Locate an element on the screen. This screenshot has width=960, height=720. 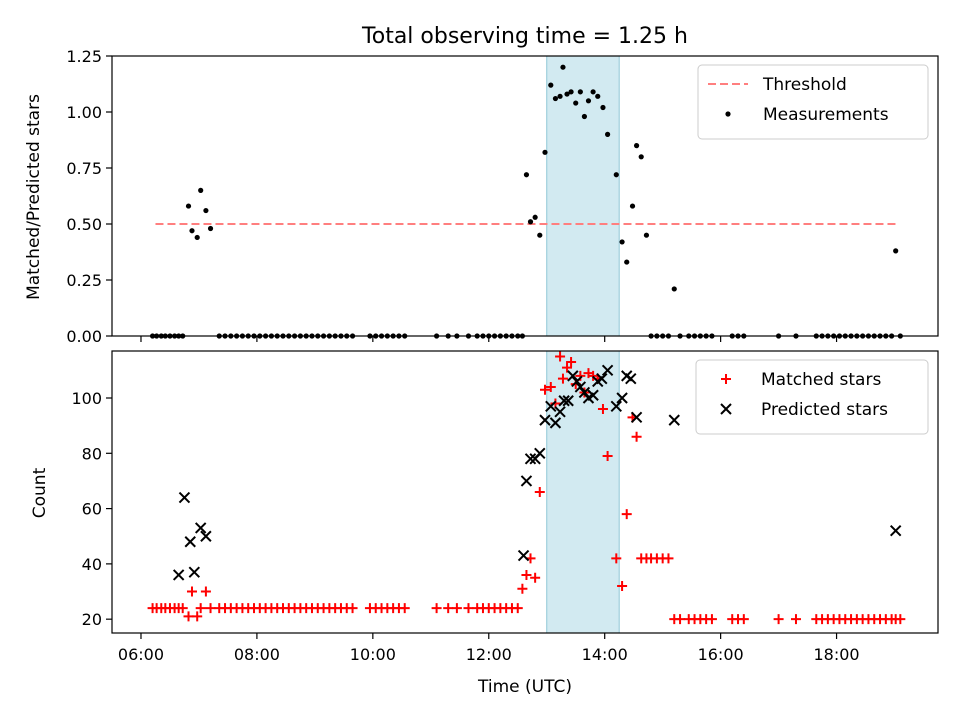
bottom-y-axis-label: Count is located at coordinates (40, 492).